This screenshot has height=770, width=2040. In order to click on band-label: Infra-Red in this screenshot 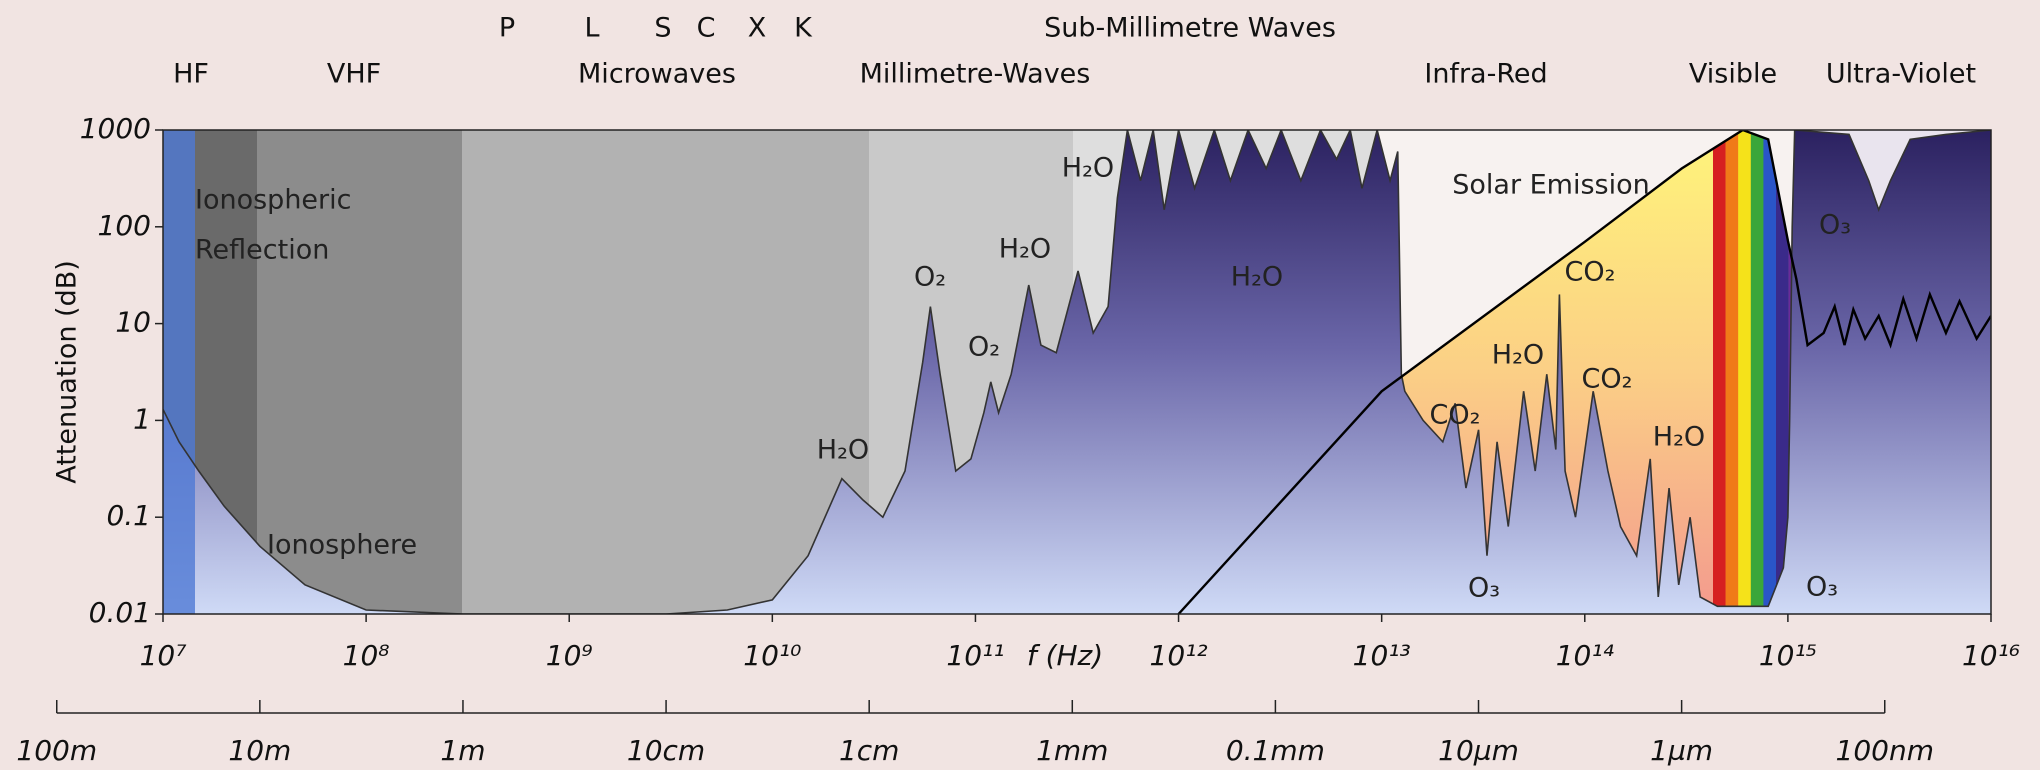, I will do `click(1485, 74)`.